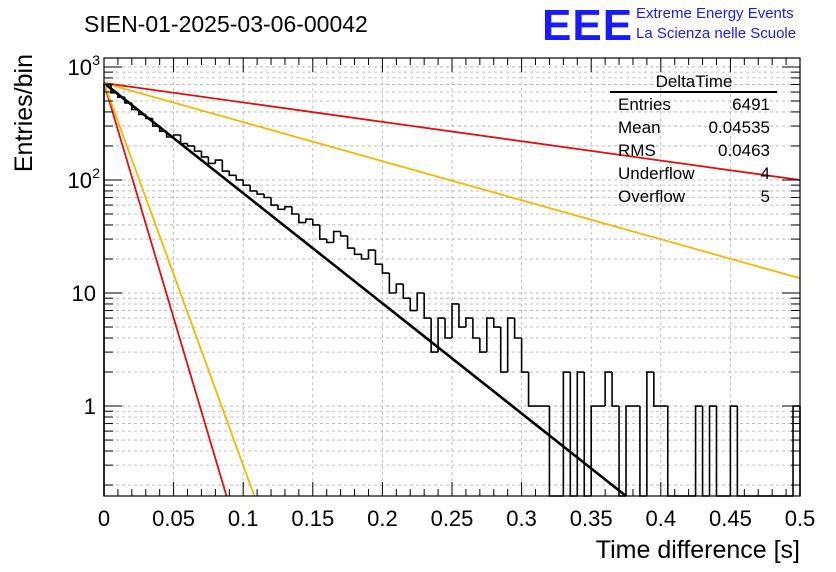 The width and height of the screenshot is (836, 572). I want to click on x-tick-label: 0, so click(104, 518).